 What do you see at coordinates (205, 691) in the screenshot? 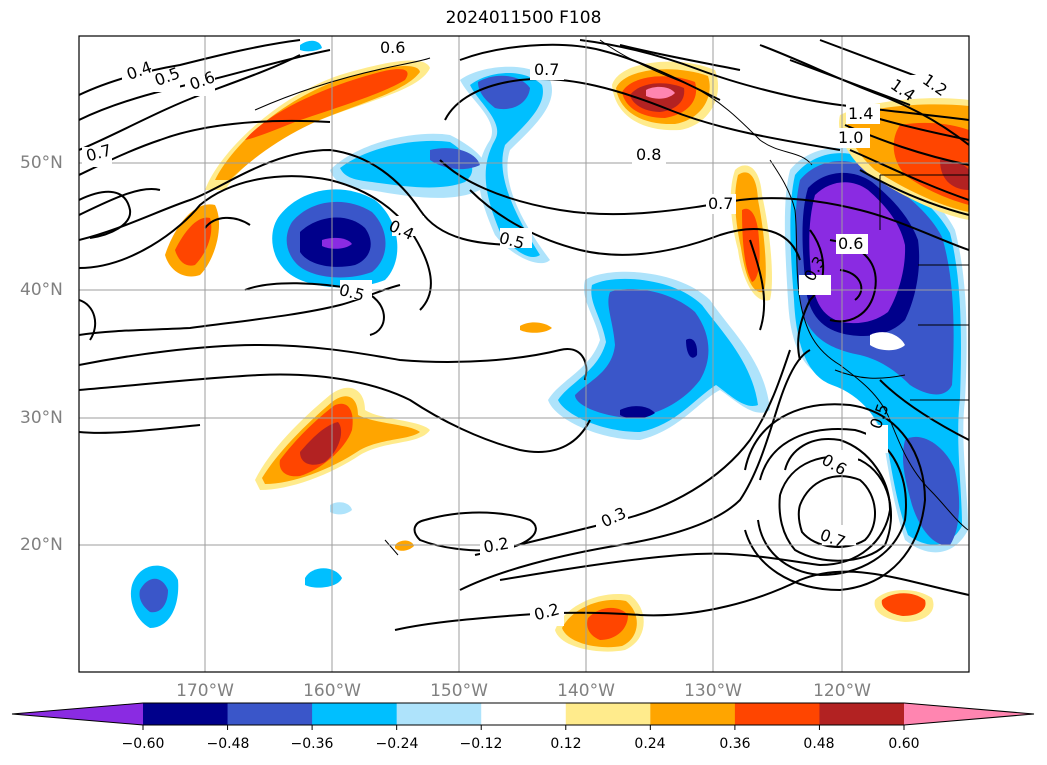
I see `lon-label-170w: 170°W` at bounding box center [205, 691].